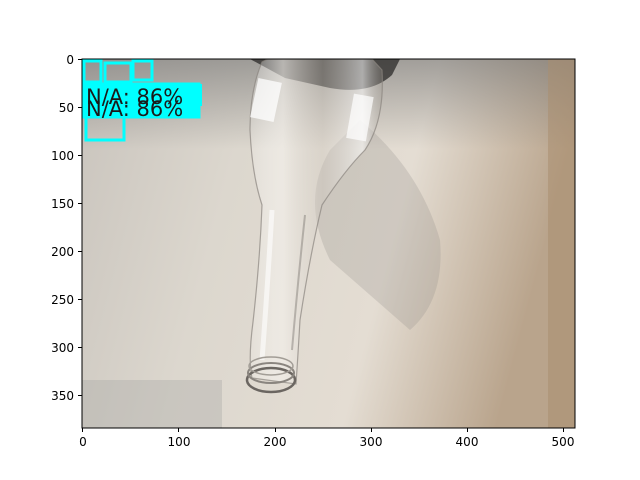 Image resolution: width=640 pixels, height=480 pixels. What do you see at coordinates (62, 348) in the screenshot?
I see `y-tick-label: 300` at bounding box center [62, 348].